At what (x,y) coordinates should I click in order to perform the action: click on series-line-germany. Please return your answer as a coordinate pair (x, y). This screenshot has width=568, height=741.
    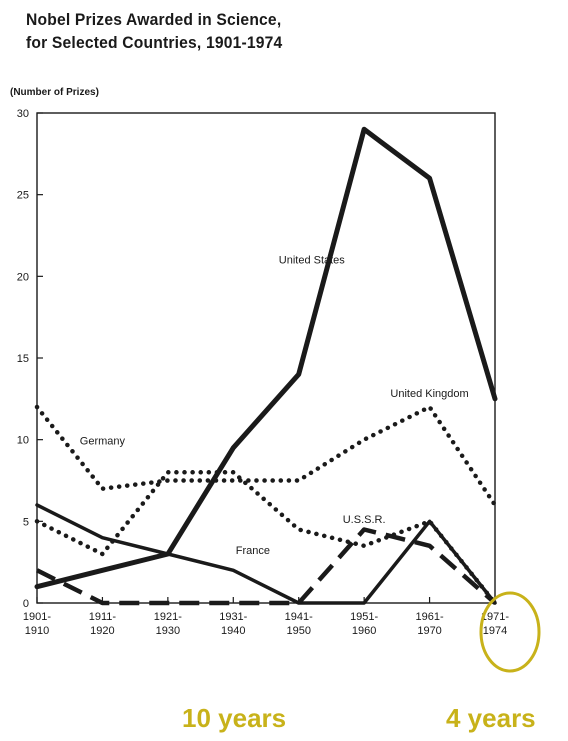
    Looking at the image, I should click on (266, 456).